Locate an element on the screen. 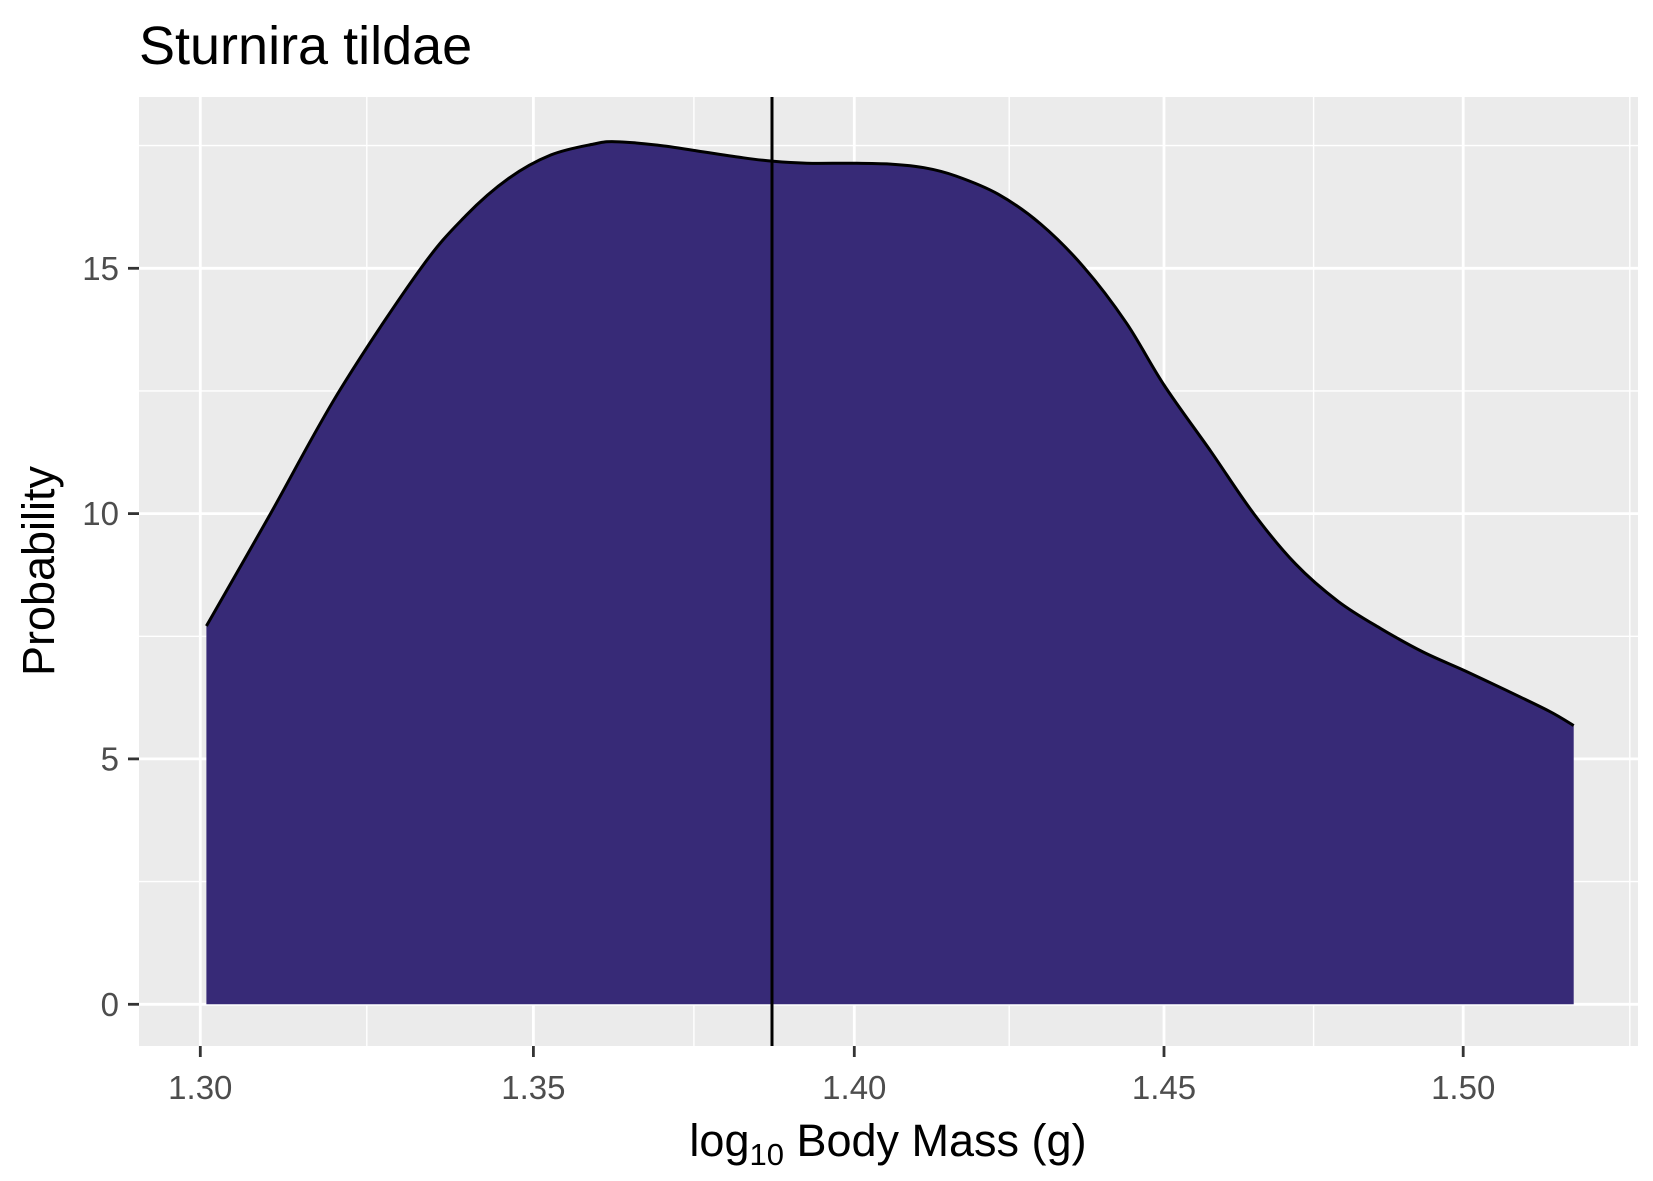 This screenshot has width=1653, height=1181. x-axis-title: log10 Body Mass (g) is located at coordinates (887, 1143).